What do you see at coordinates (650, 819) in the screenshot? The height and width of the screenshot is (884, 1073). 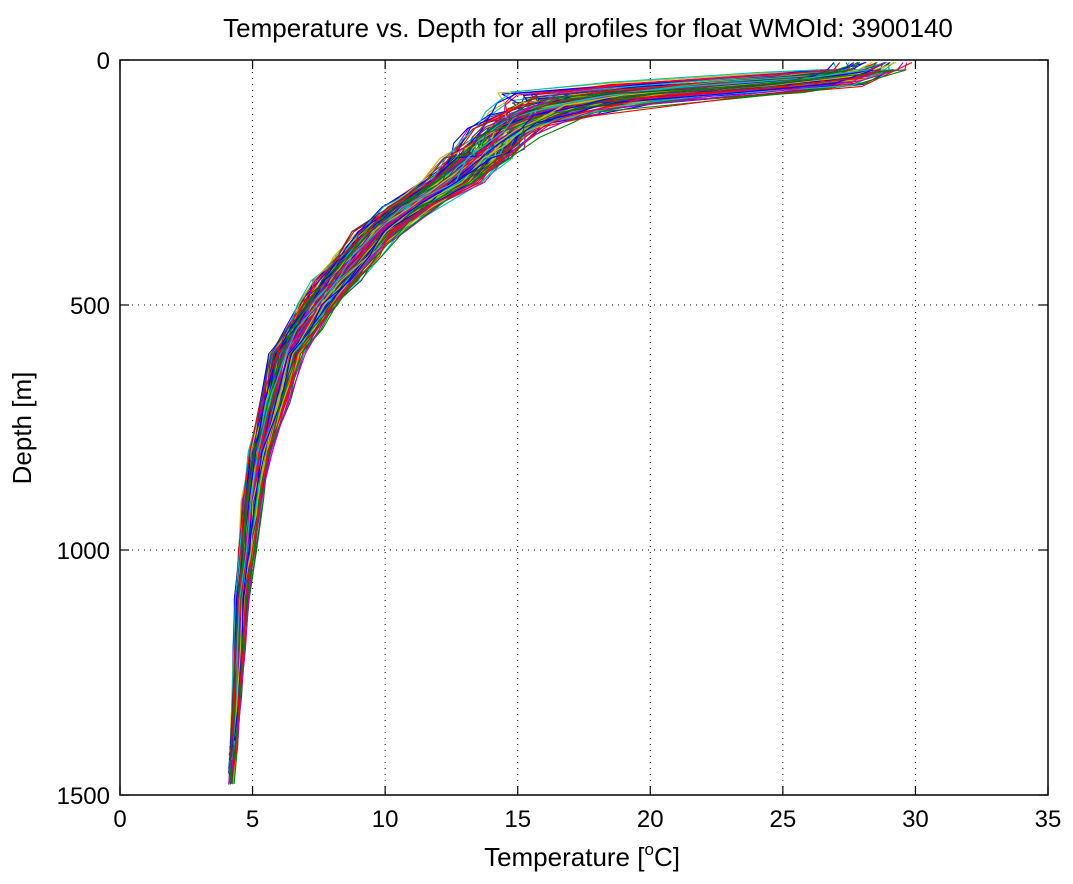 I see `x-tick-label: 20` at bounding box center [650, 819].